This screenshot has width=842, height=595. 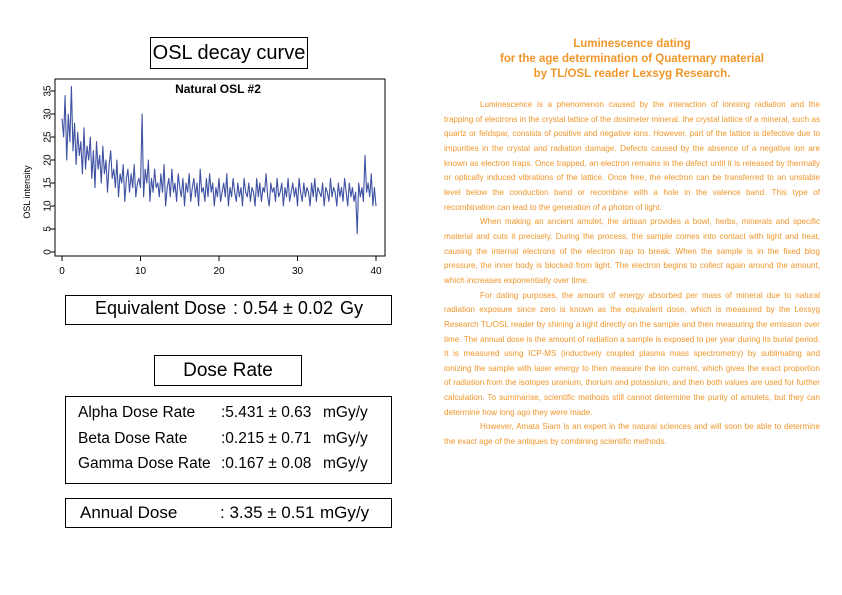 What do you see at coordinates (48, 160) in the screenshot?
I see `y-tick-label: 20` at bounding box center [48, 160].